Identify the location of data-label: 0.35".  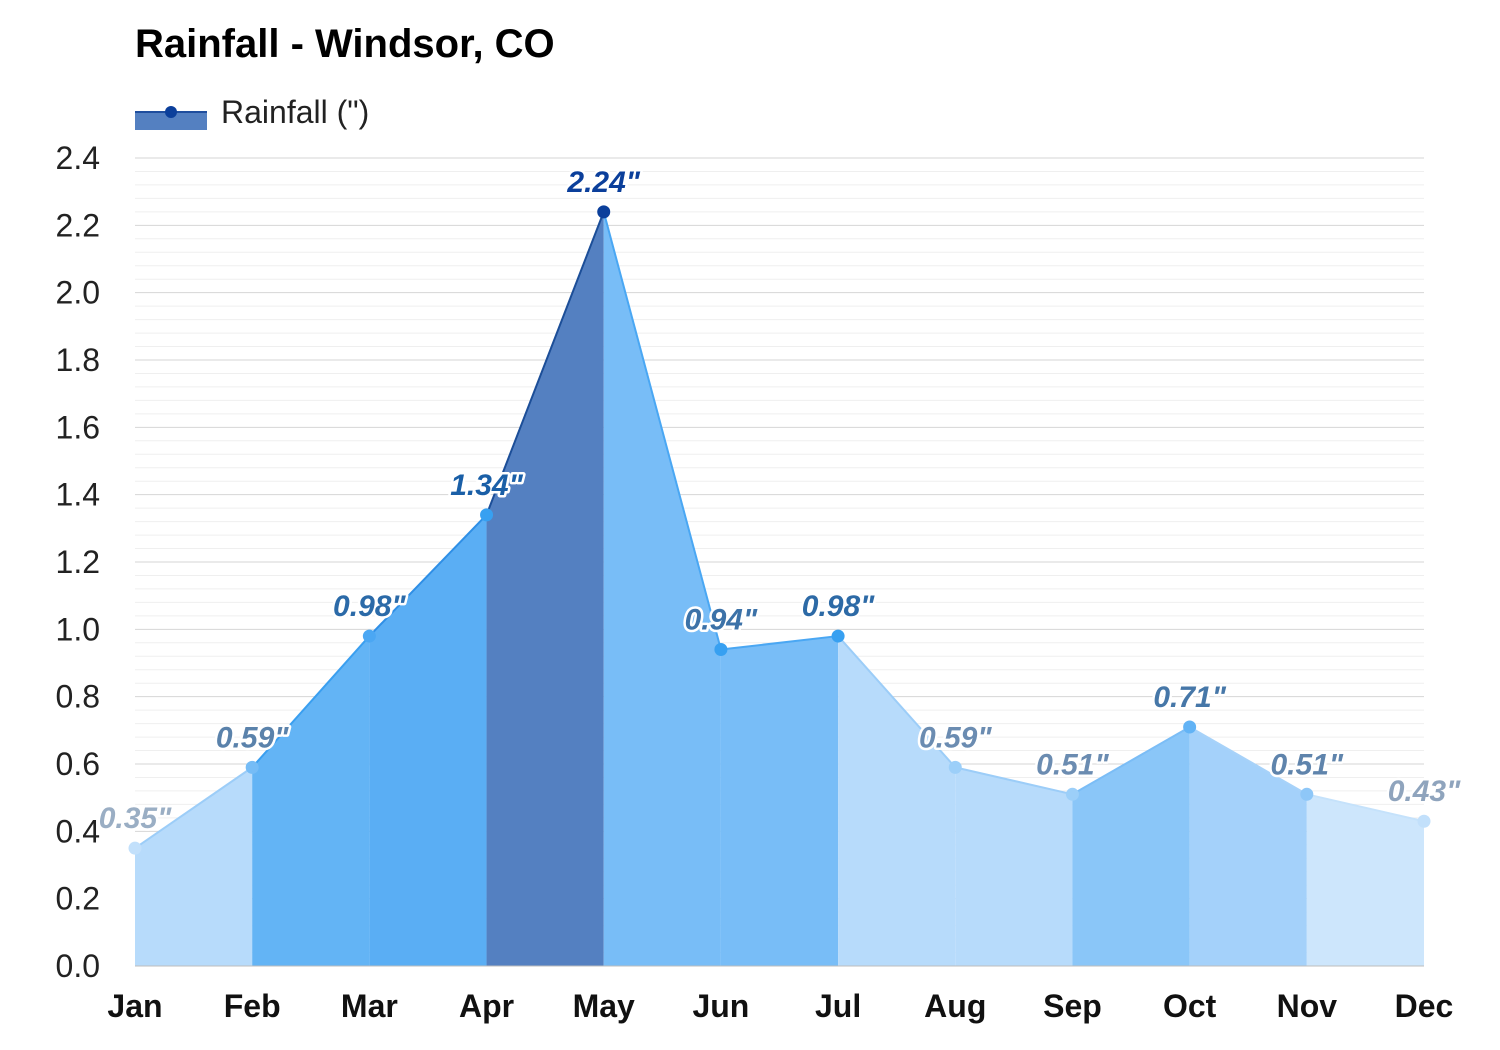
(135, 818).